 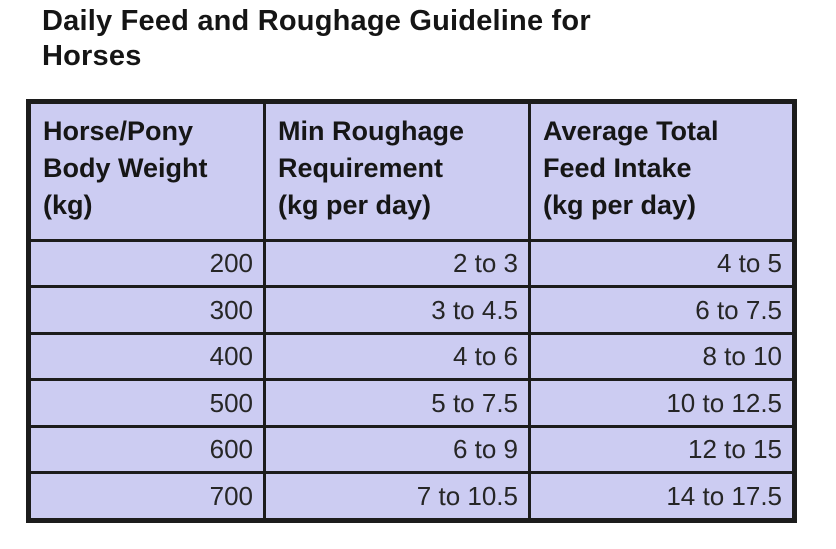 I want to click on table-row: 500 5 to 7.5 10 to 12.5, so click(x=411, y=403).